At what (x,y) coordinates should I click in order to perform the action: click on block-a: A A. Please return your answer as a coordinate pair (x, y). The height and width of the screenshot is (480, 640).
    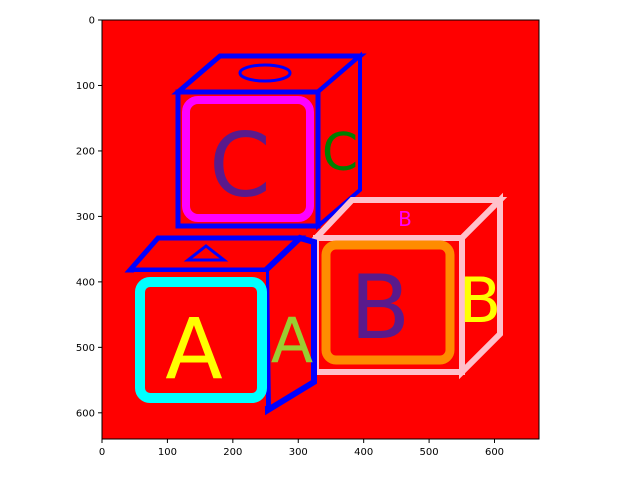
    Looking at the image, I should click on (220, 325).